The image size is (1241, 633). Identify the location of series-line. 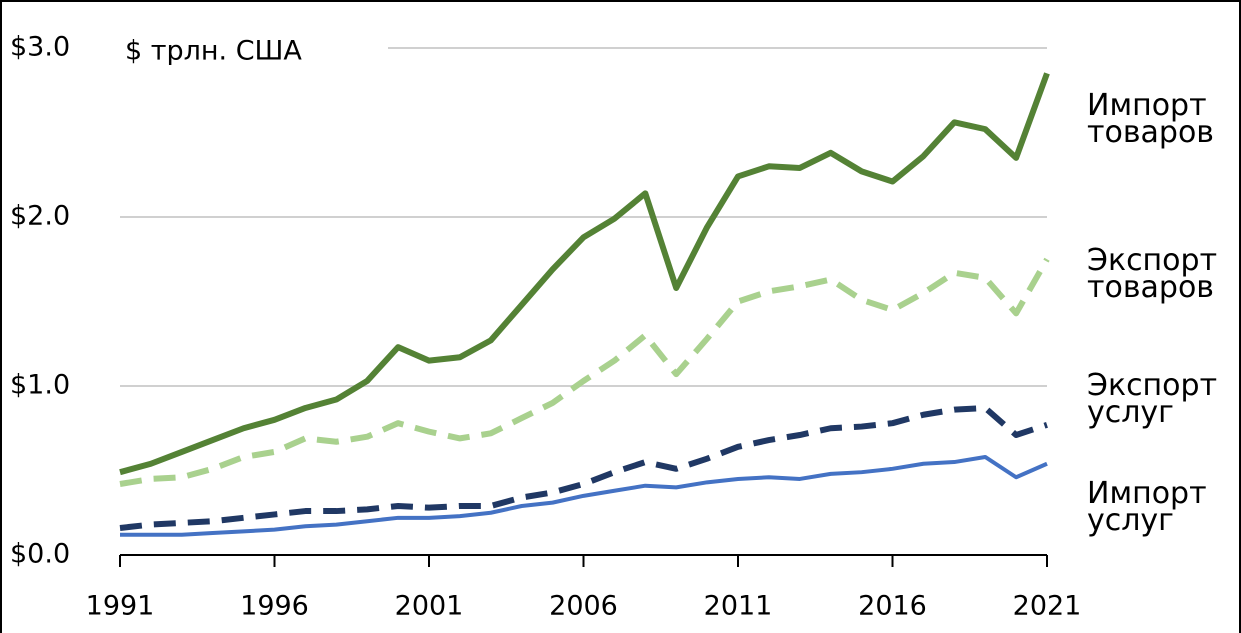
(584, 495).